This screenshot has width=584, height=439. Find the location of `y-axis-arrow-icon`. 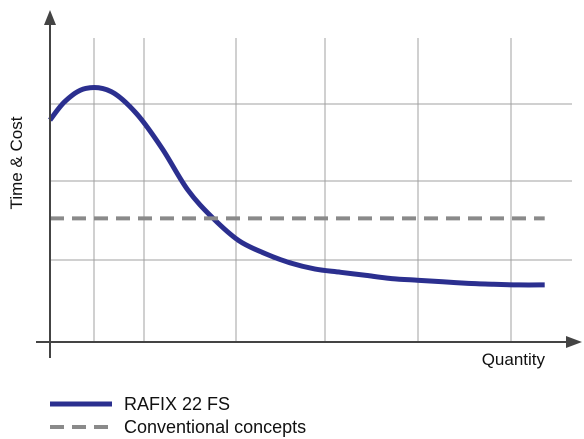

y-axis-arrow-icon is located at coordinates (50, 17).